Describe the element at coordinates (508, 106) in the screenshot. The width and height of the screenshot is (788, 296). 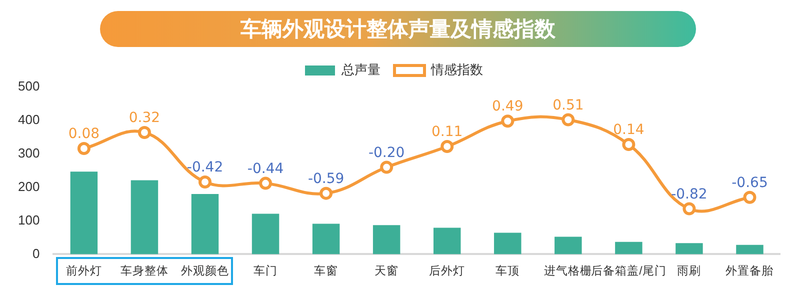
I see `data-label: 0.49` at that location.